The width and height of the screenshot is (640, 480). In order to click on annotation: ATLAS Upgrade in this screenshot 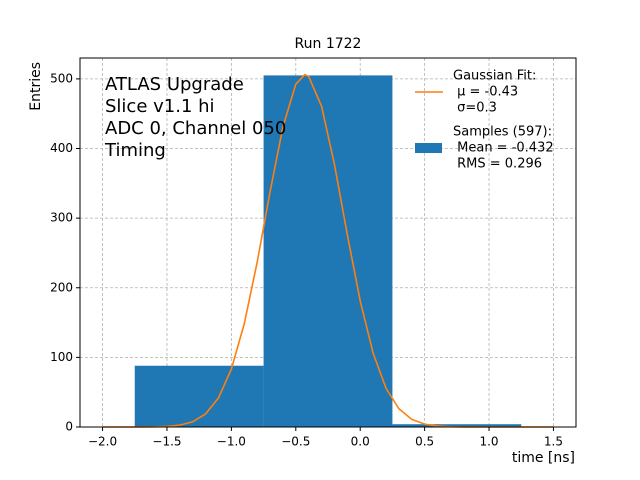, I will do `click(174, 84)`.